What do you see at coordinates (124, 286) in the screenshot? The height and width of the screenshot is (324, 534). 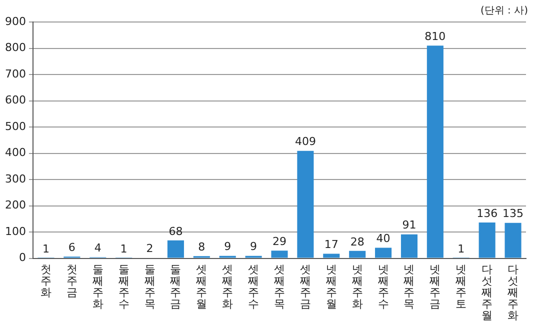 I see `x-tick-label: 둘째주 수` at bounding box center [124, 286].